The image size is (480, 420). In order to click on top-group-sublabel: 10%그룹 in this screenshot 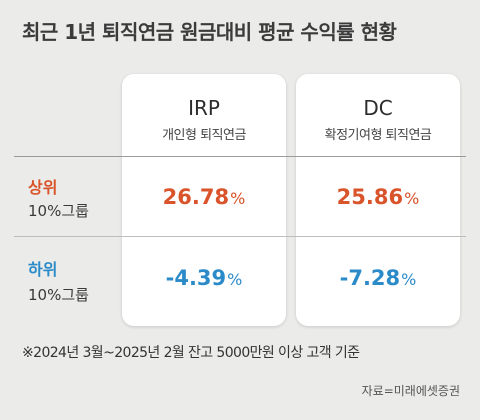, I will do `click(58, 211)`.